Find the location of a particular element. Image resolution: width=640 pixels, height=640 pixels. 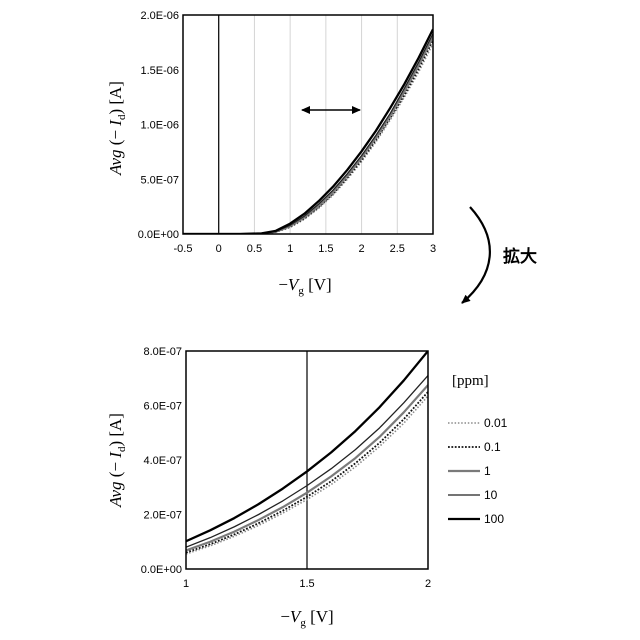

zoom-arrow is located at coordinates (476, 255).